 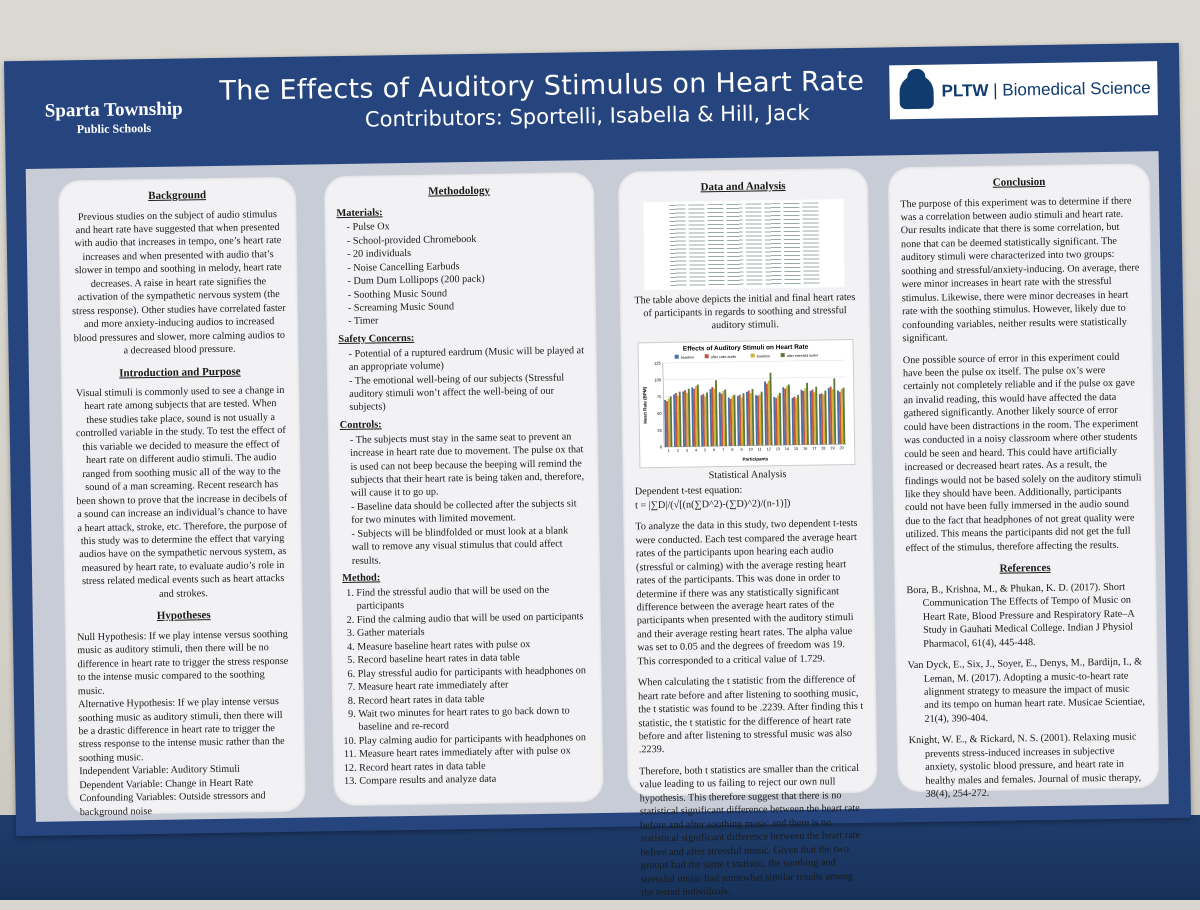 I want to click on x-tick-label: 20, so click(x=841, y=448).